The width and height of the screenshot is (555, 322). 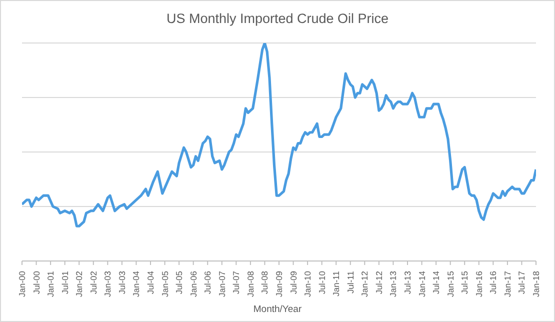 I want to click on x-tick-label: Jul-01, so click(x=65, y=282).